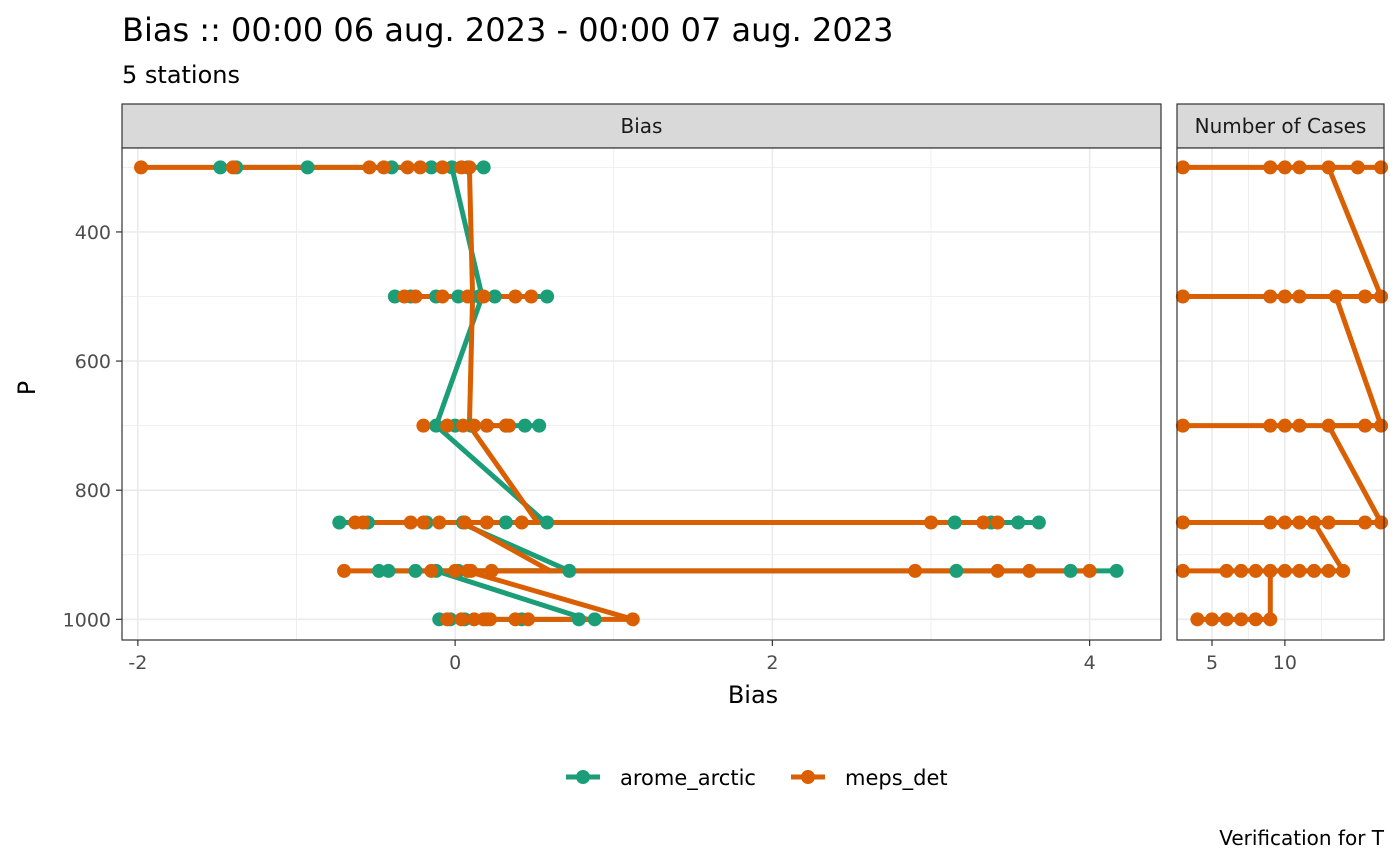 The height and width of the screenshot is (866, 1400). I want to click on cases-x-axis: 5 10, so click(1251, 657).